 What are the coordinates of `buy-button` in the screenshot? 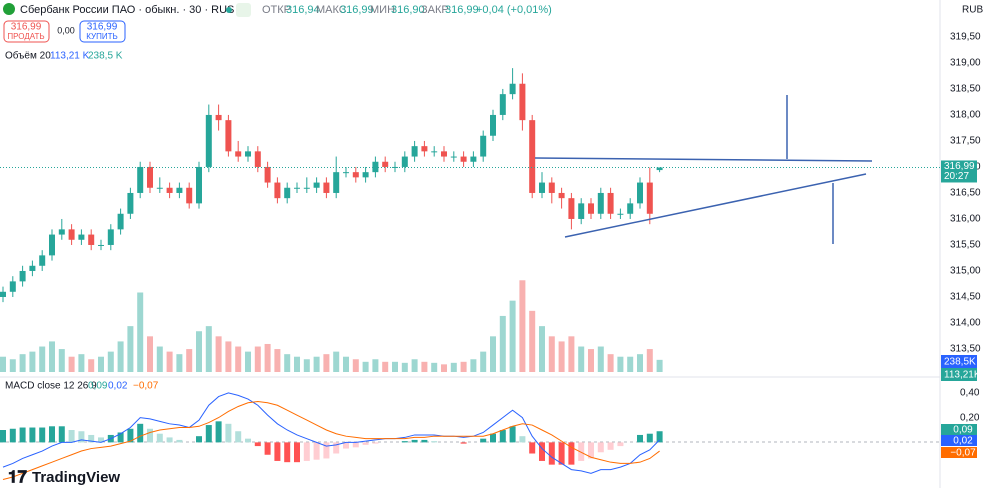 It's located at (102, 31).